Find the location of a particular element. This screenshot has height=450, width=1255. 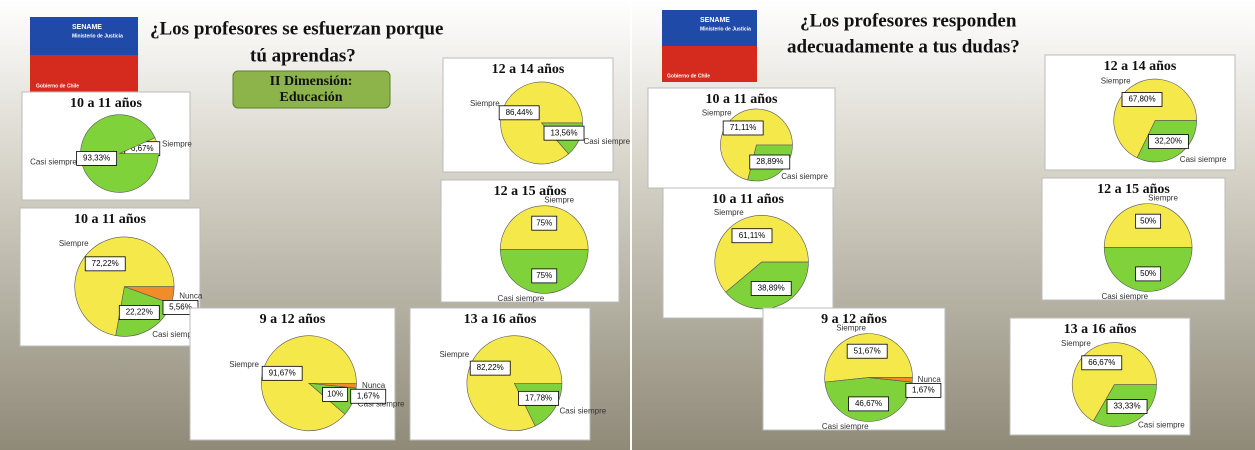

value-label: 13,56% is located at coordinates (563, 132).